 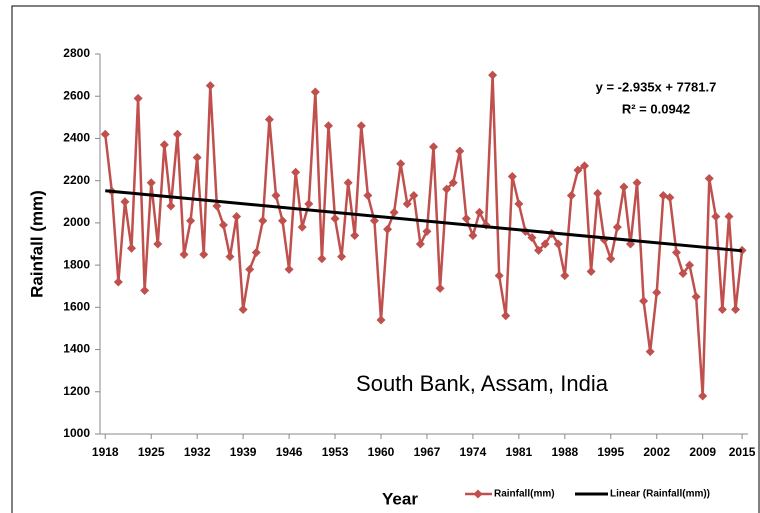 I want to click on y-tick-label: 1000, so click(x=76, y=433).